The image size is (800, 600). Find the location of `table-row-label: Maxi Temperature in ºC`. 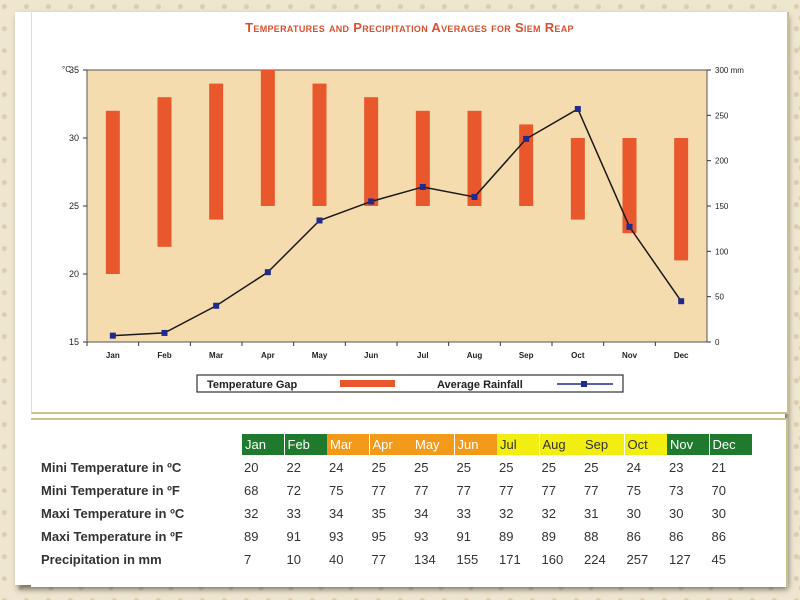

table-row-label: Maxi Temperature in ºC is located at coordinates (113, 513).